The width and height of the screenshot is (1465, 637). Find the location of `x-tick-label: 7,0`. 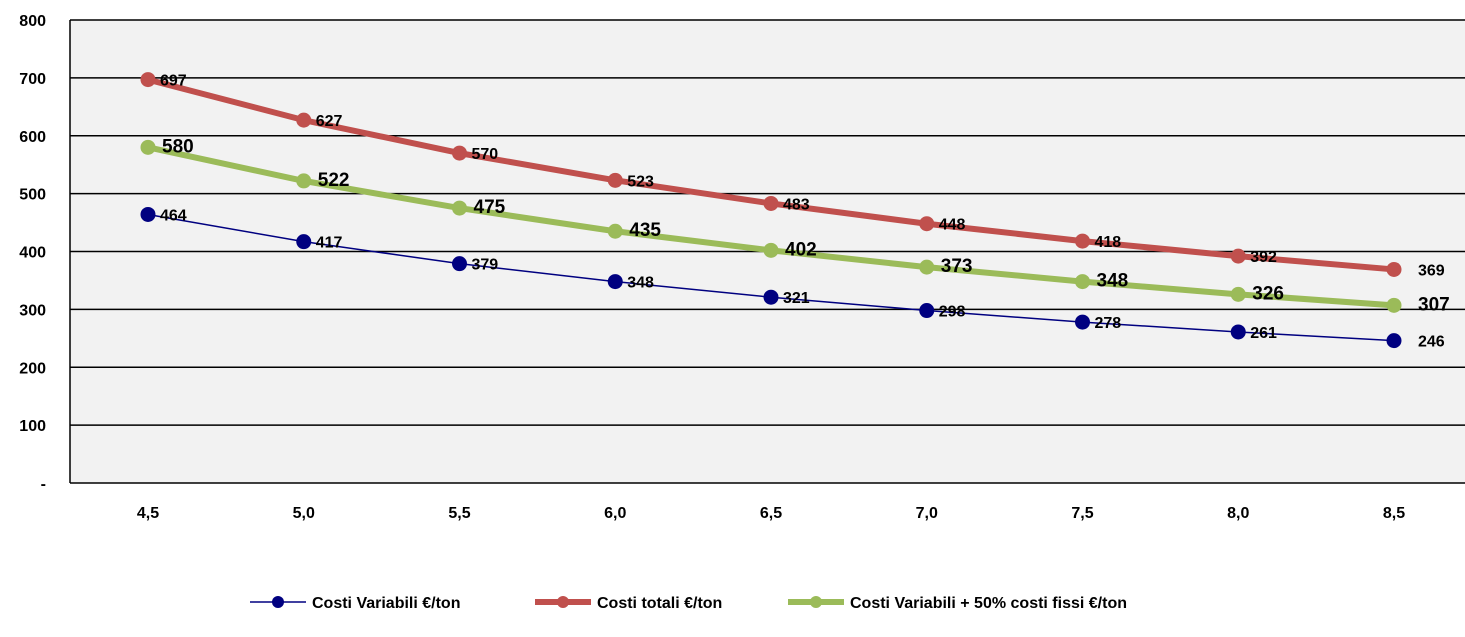

x-tick-label: 7,0 is located at coordinates (927, 513).